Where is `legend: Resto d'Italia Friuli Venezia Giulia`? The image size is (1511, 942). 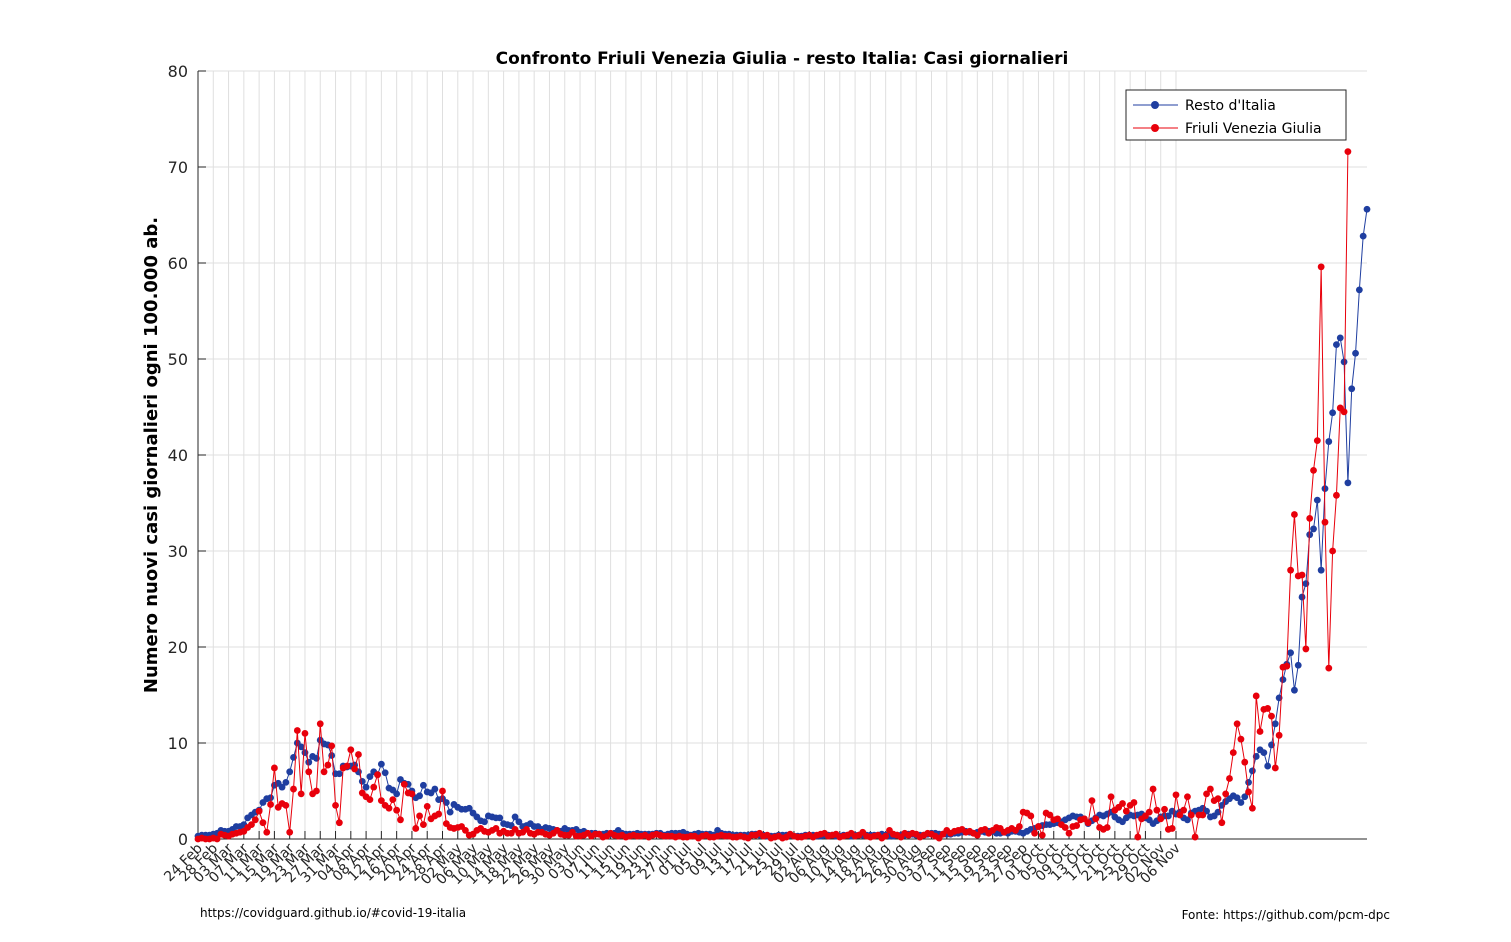
legend: Resto d'Italia Friuli Venezia Giulia is located at coordinates (1236, 115).